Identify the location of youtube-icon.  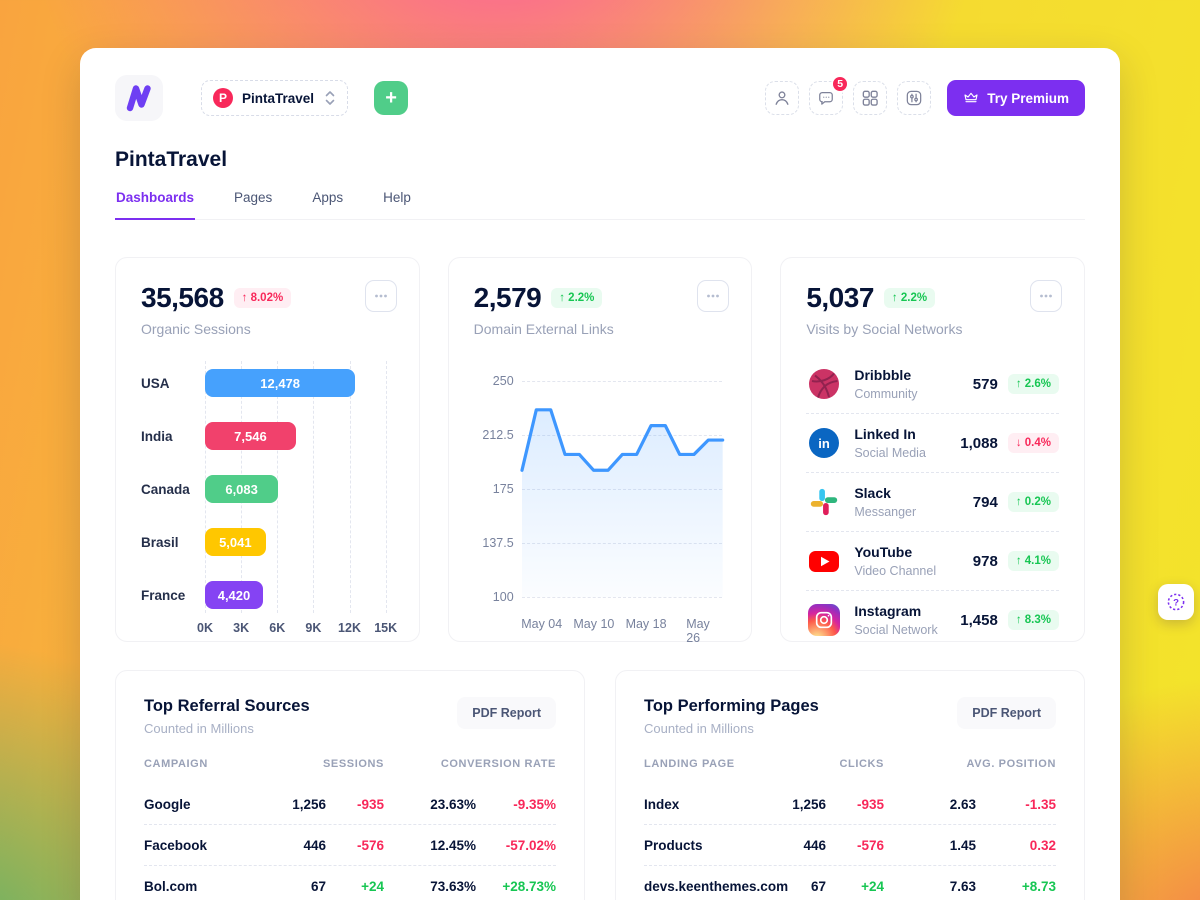
(824, 561).